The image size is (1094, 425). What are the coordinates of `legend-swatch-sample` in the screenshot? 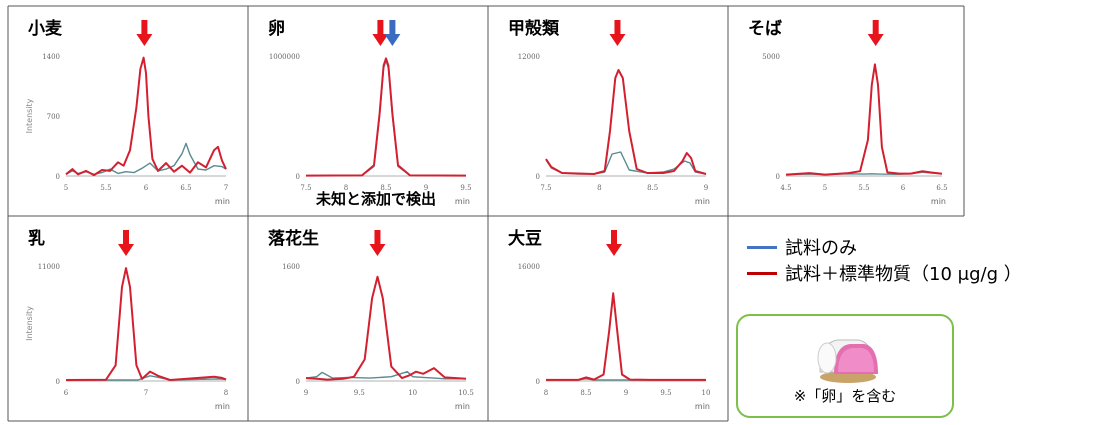 It's located at (762, 247).